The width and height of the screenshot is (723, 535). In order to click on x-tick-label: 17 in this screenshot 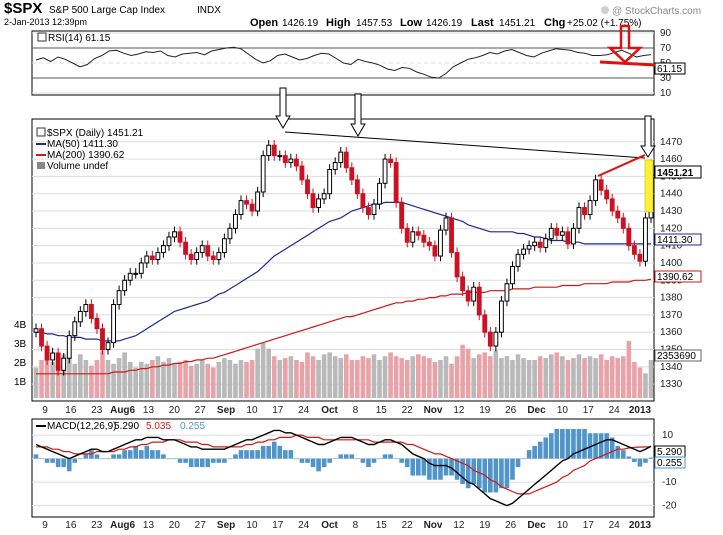, I will do `click(278, 525)`.